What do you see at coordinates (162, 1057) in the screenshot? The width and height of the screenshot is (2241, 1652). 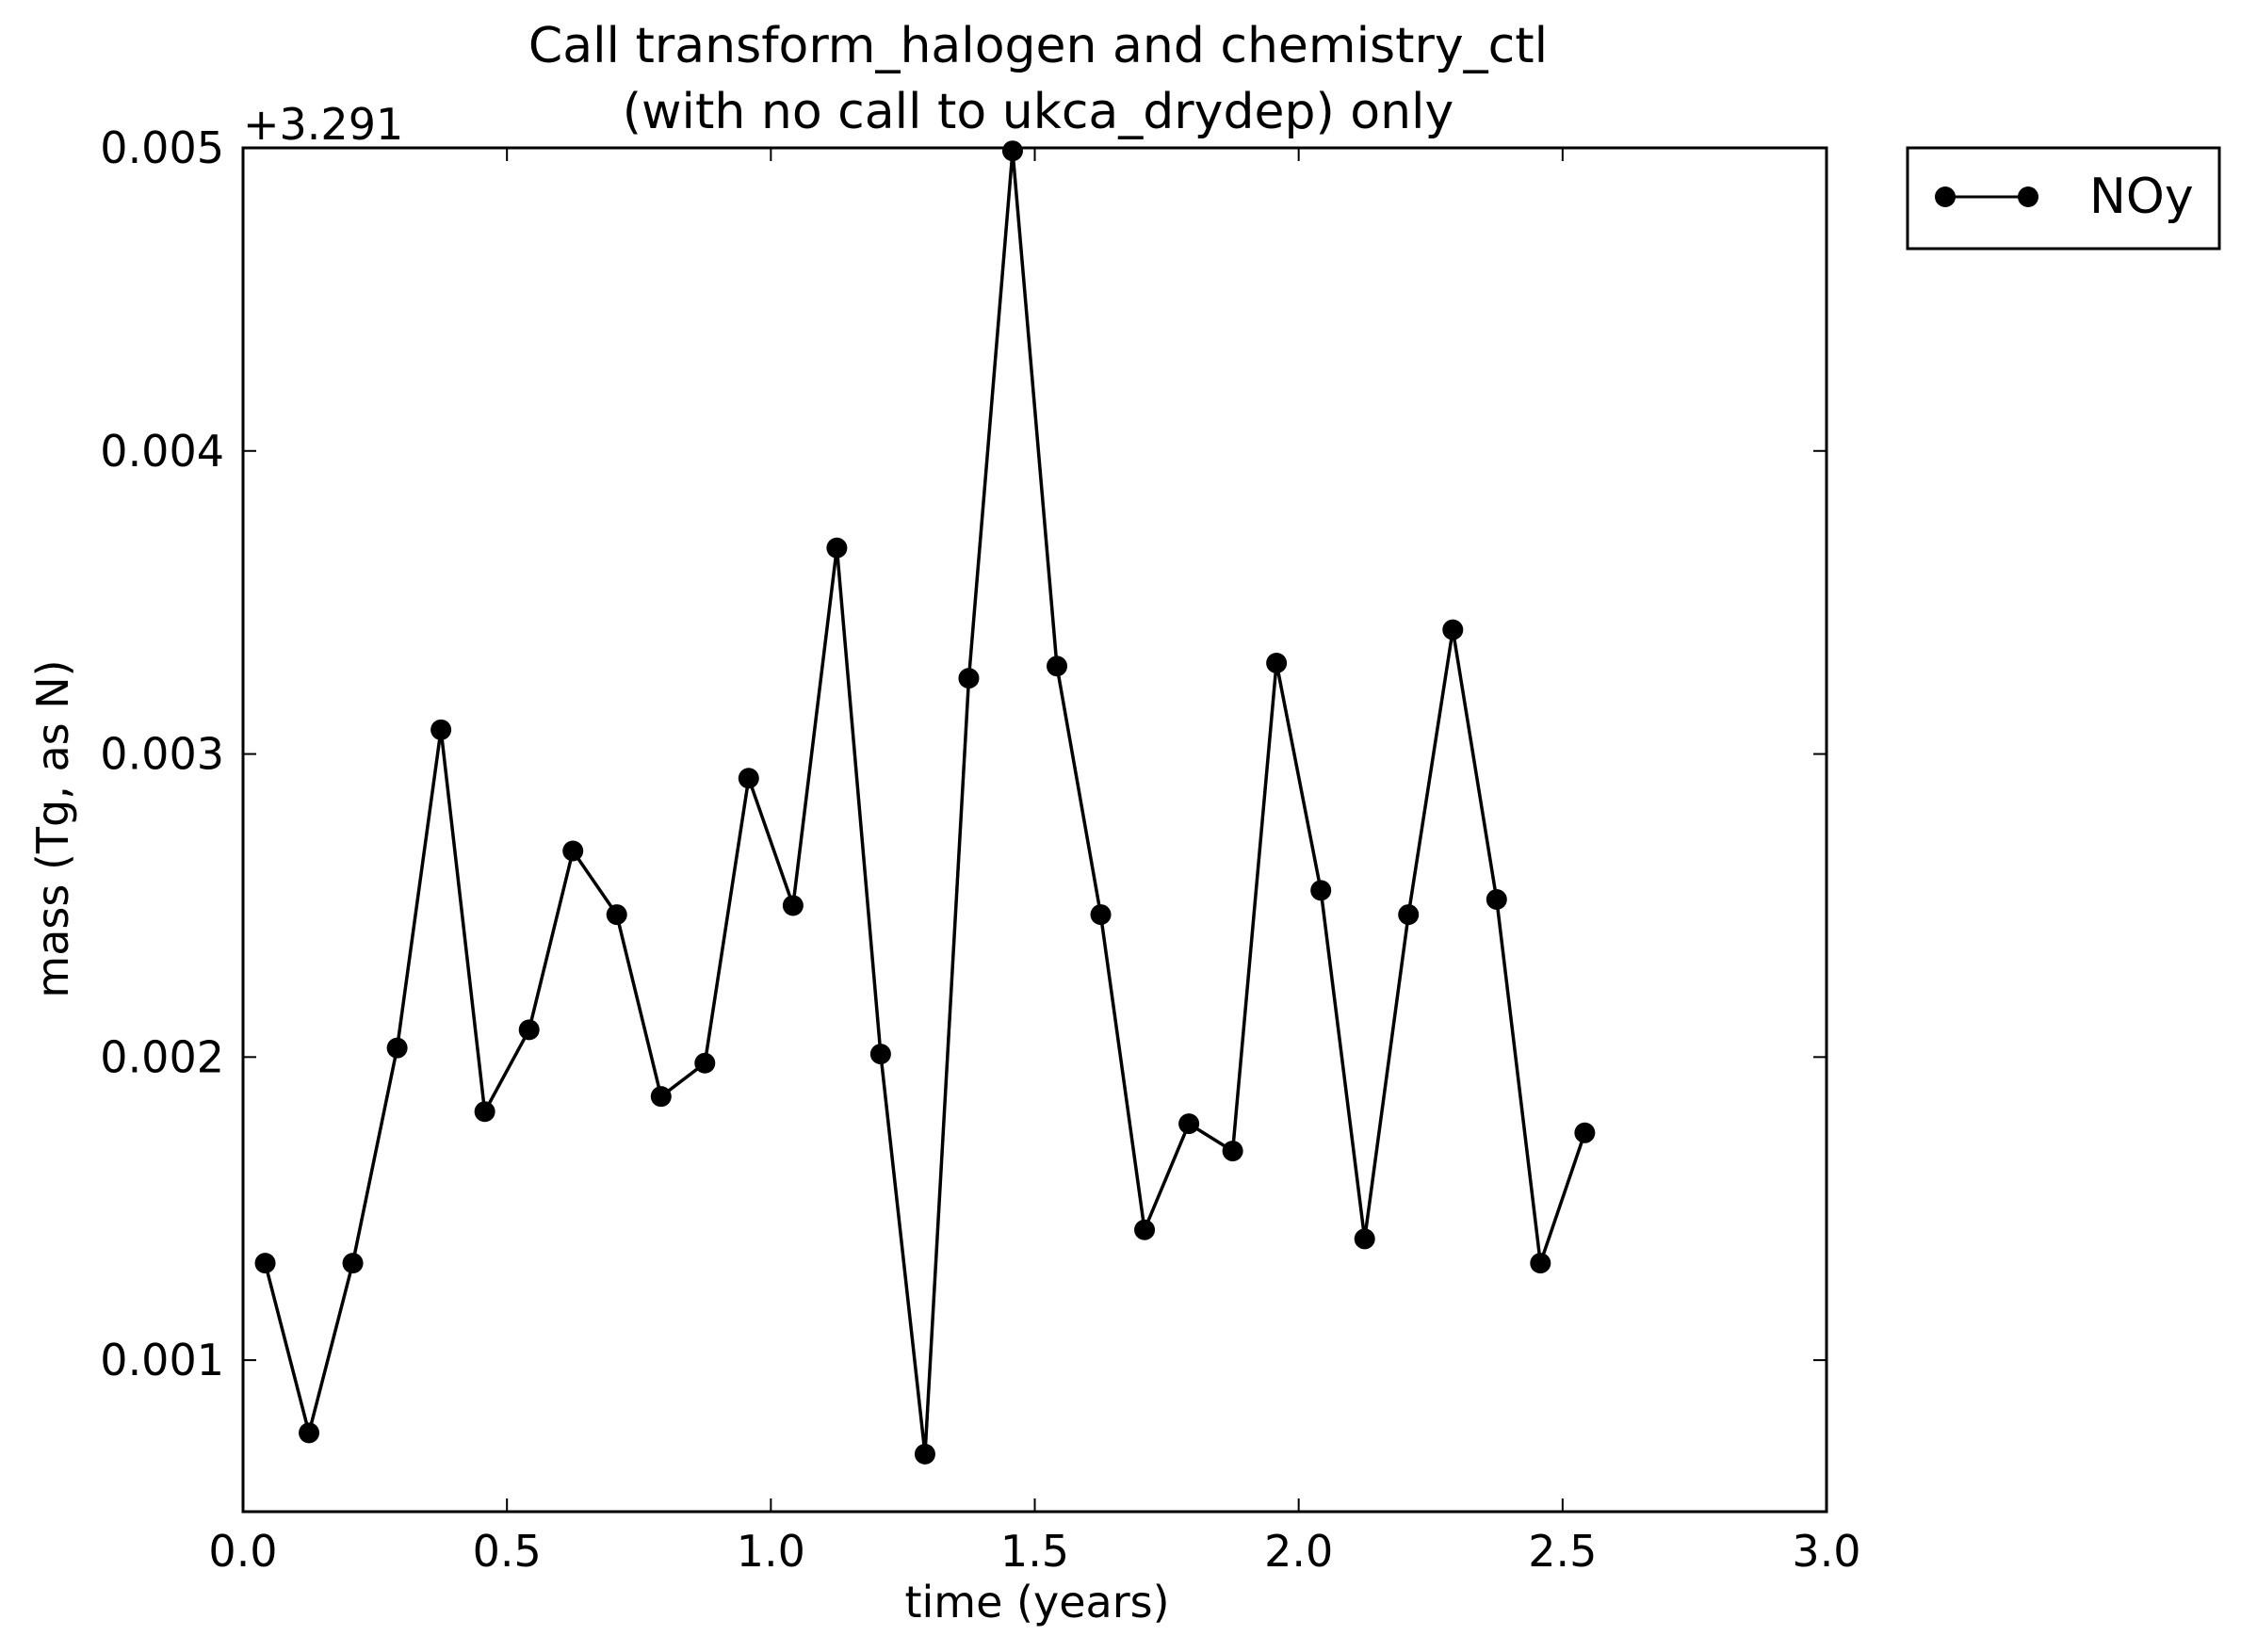 I see `y-tick-label: 0.002` at bounding box center [162, 1057].